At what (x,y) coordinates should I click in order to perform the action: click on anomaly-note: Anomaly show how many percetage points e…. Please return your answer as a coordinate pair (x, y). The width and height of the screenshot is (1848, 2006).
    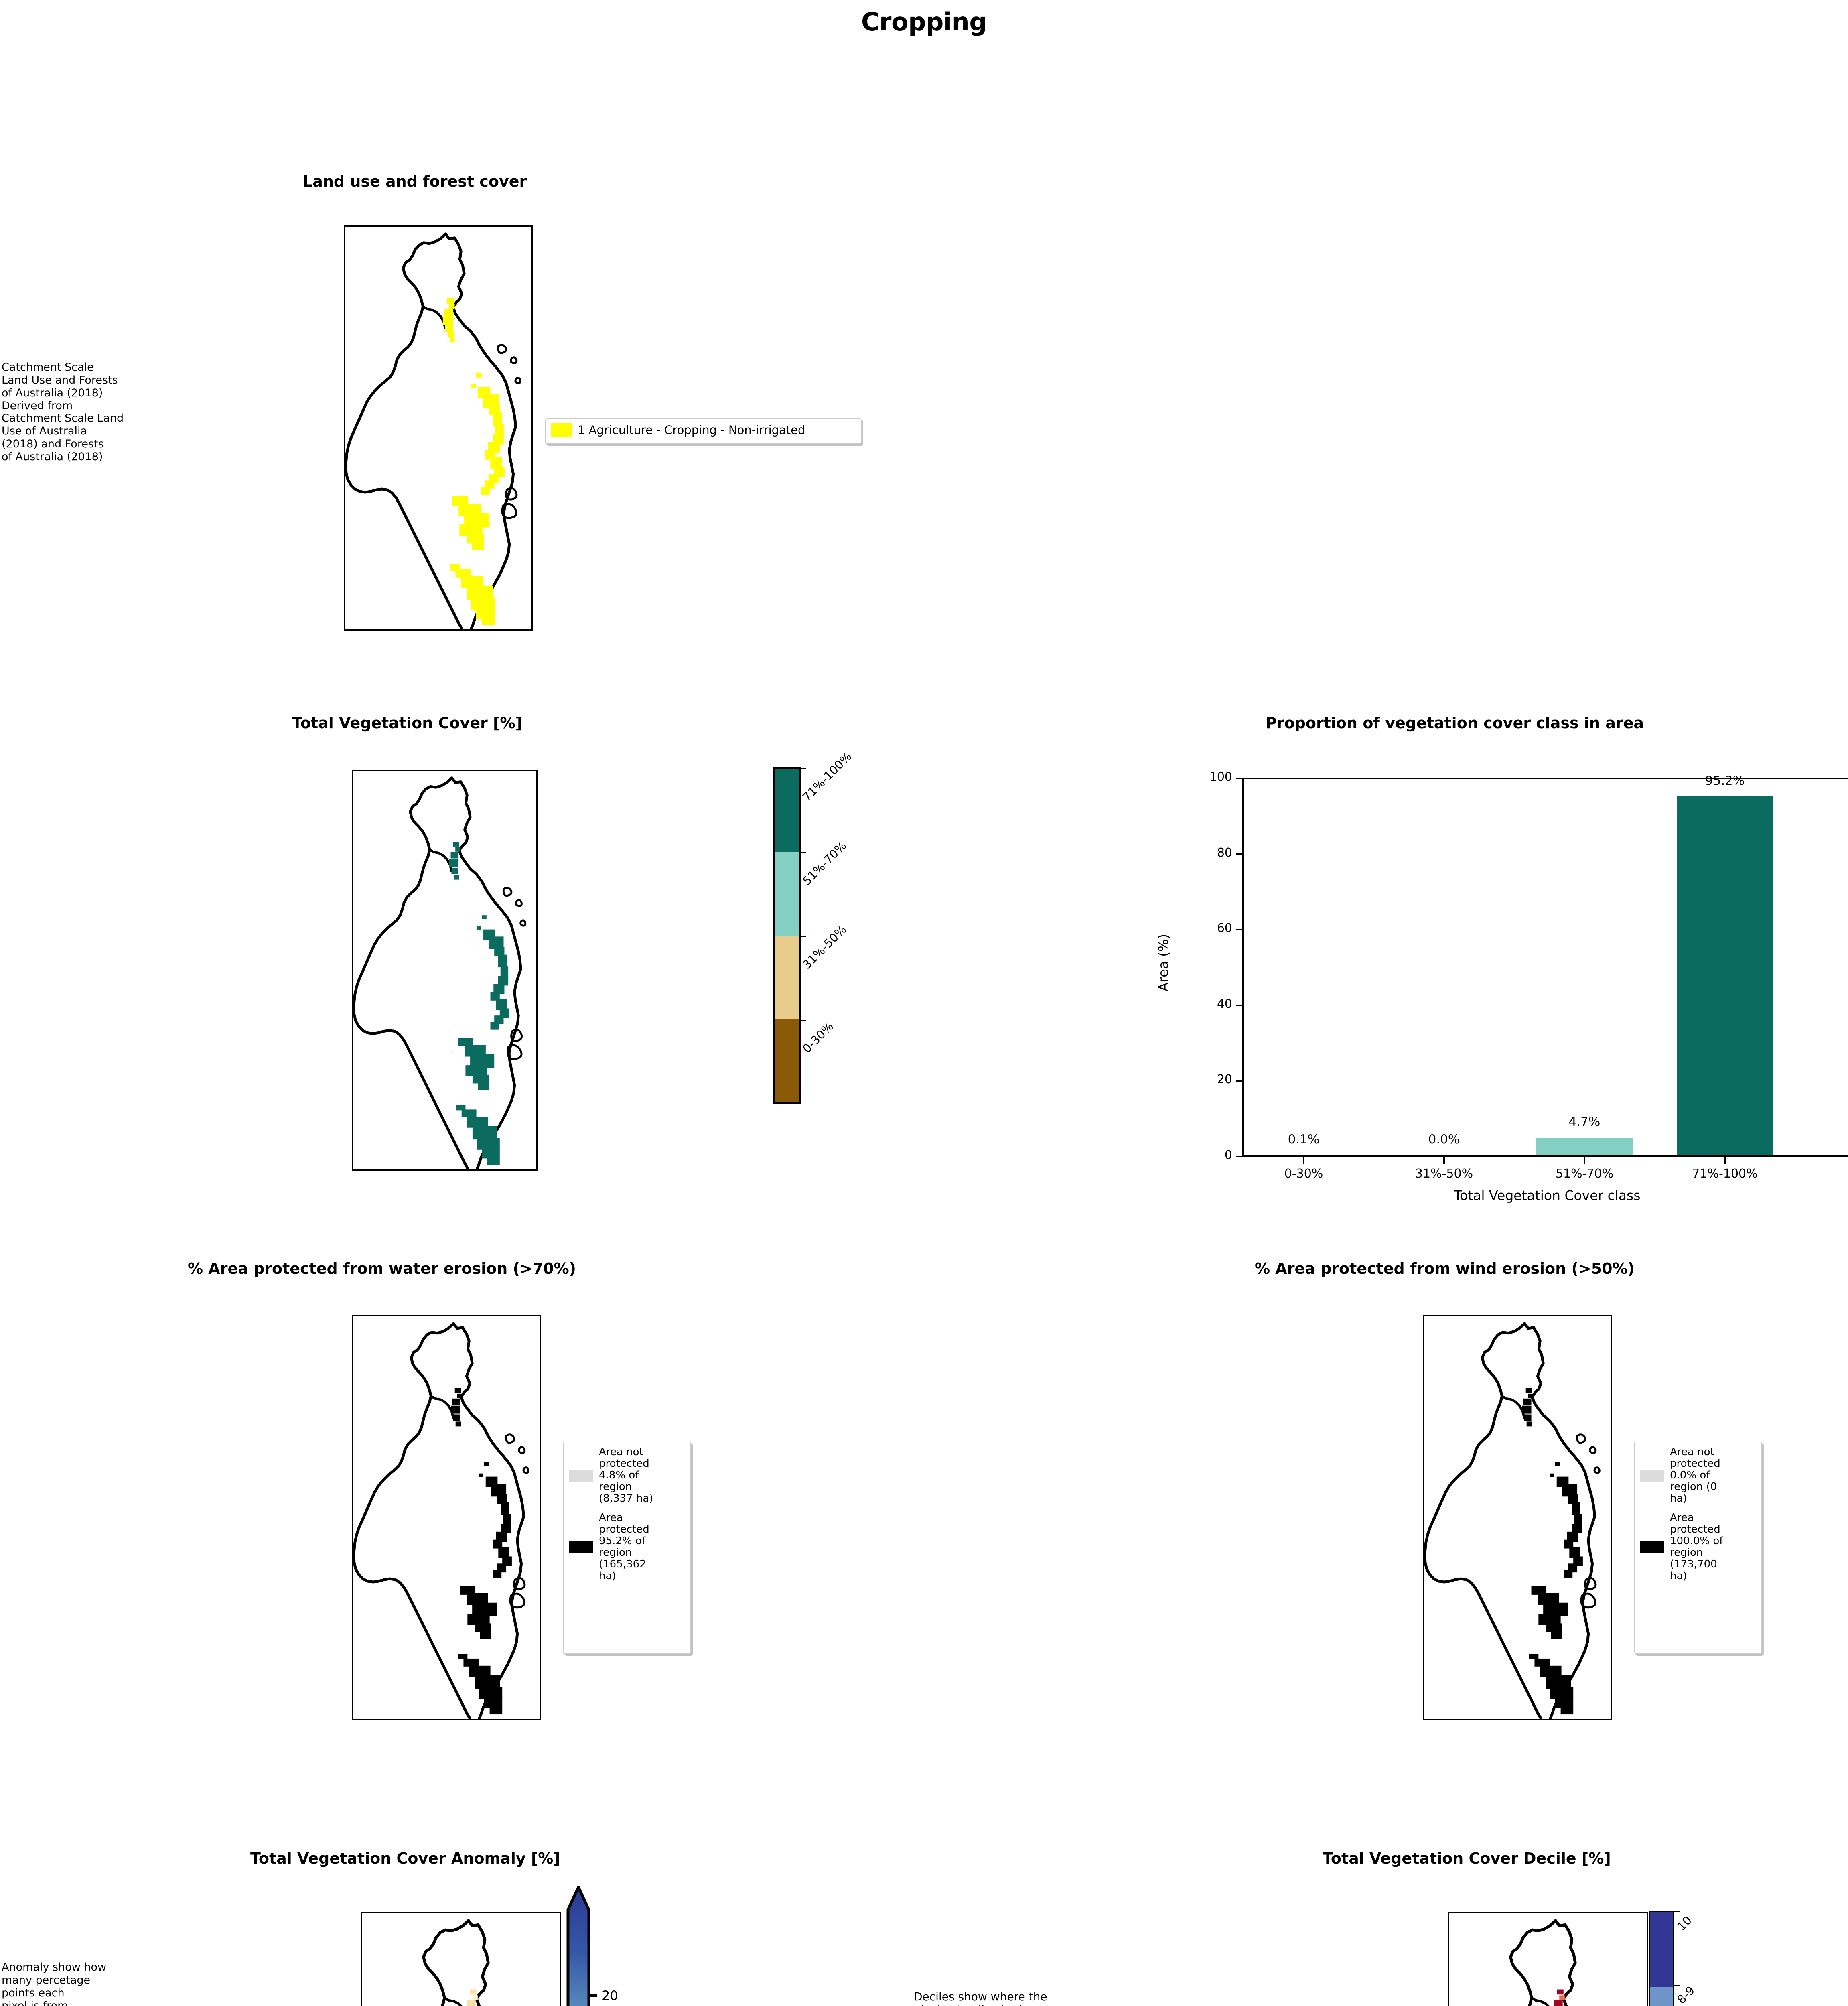
    Looking at the image, I should click on (54, 1984).